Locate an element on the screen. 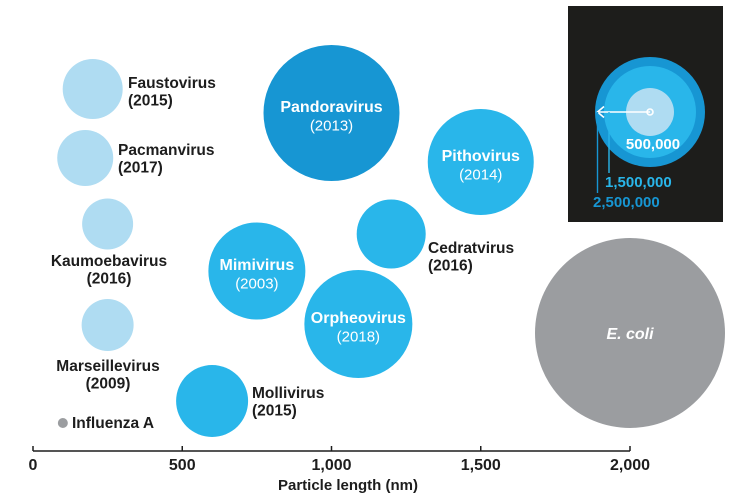  bubble-label-cedratvirus: Cedratvirus is located at coordinates (471, 248).